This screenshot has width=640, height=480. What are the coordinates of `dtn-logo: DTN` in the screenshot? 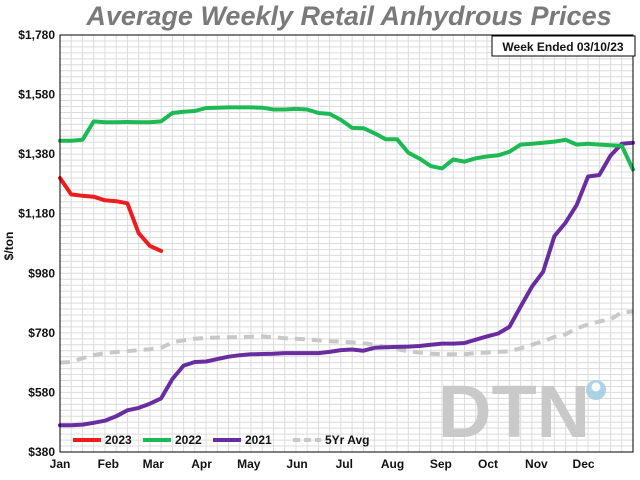 It's located at (522, 411).